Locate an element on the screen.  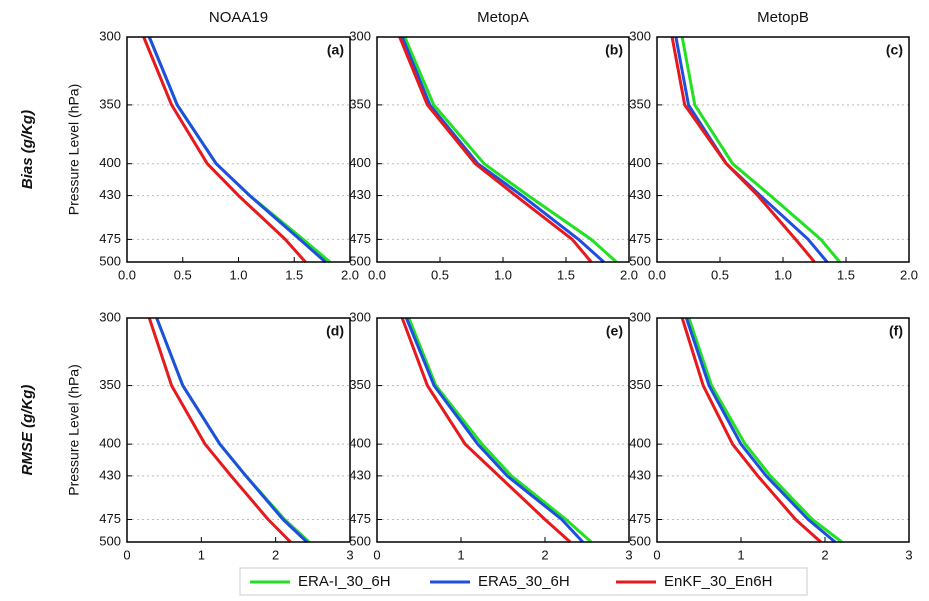
panel-label: (c) is located at coordinates (894, 50).